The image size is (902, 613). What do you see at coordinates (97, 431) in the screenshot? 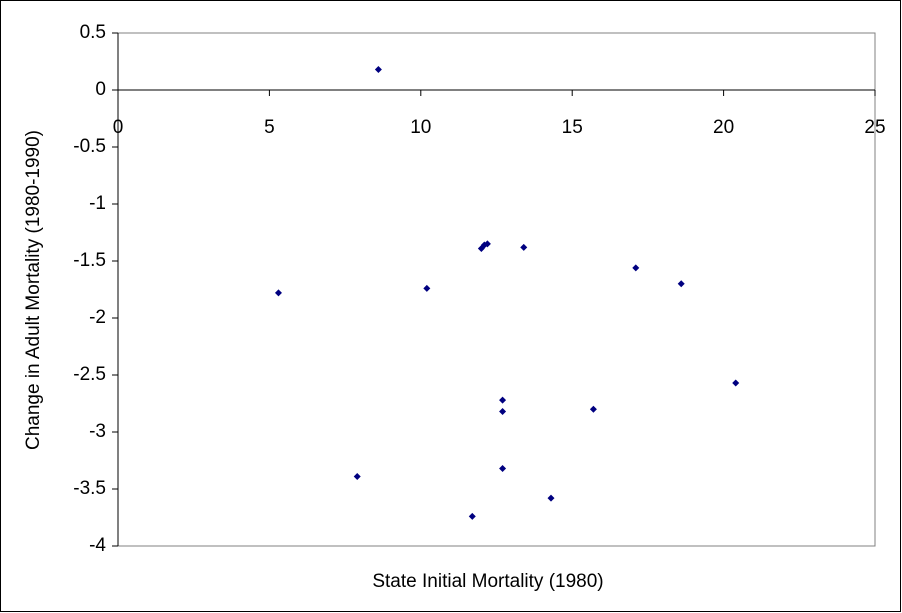
I see `y-tick-label: -3` at bounding box center [97, 431].